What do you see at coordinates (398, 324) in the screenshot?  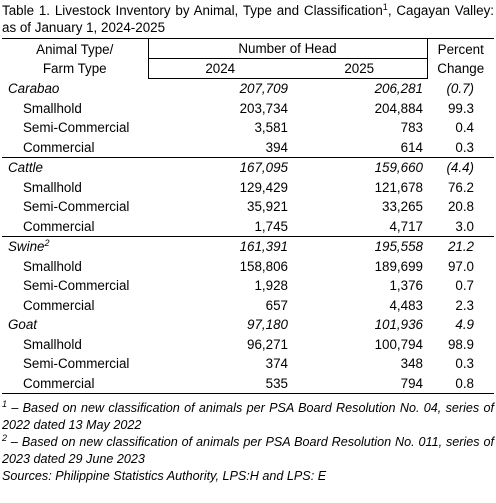 I see `value-cell: 101,936` at bounding box center [398, 324].